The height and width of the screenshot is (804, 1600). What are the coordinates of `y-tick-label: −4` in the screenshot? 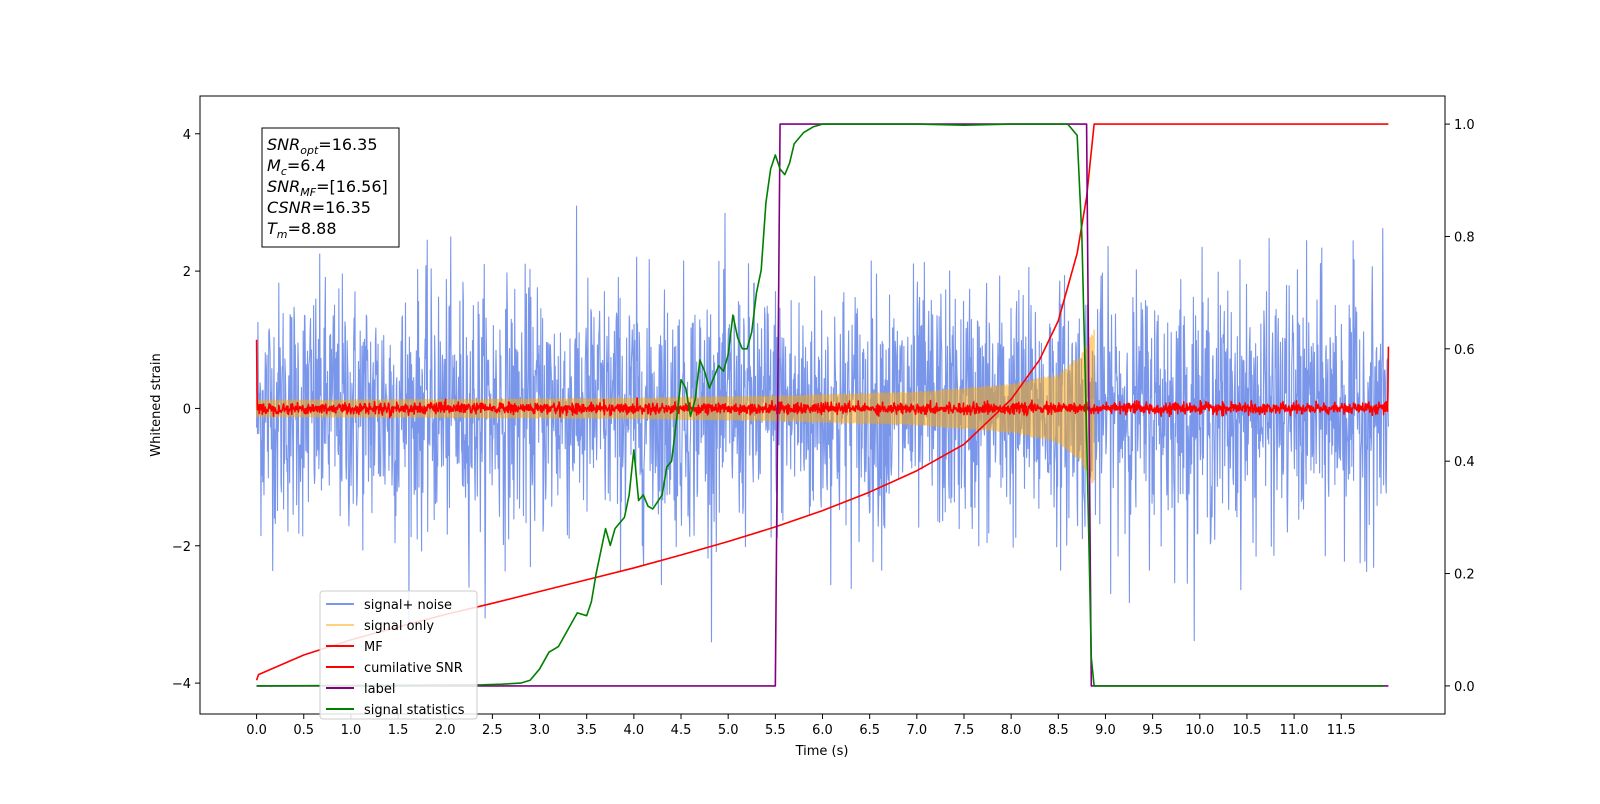 It's located at (181, 684).